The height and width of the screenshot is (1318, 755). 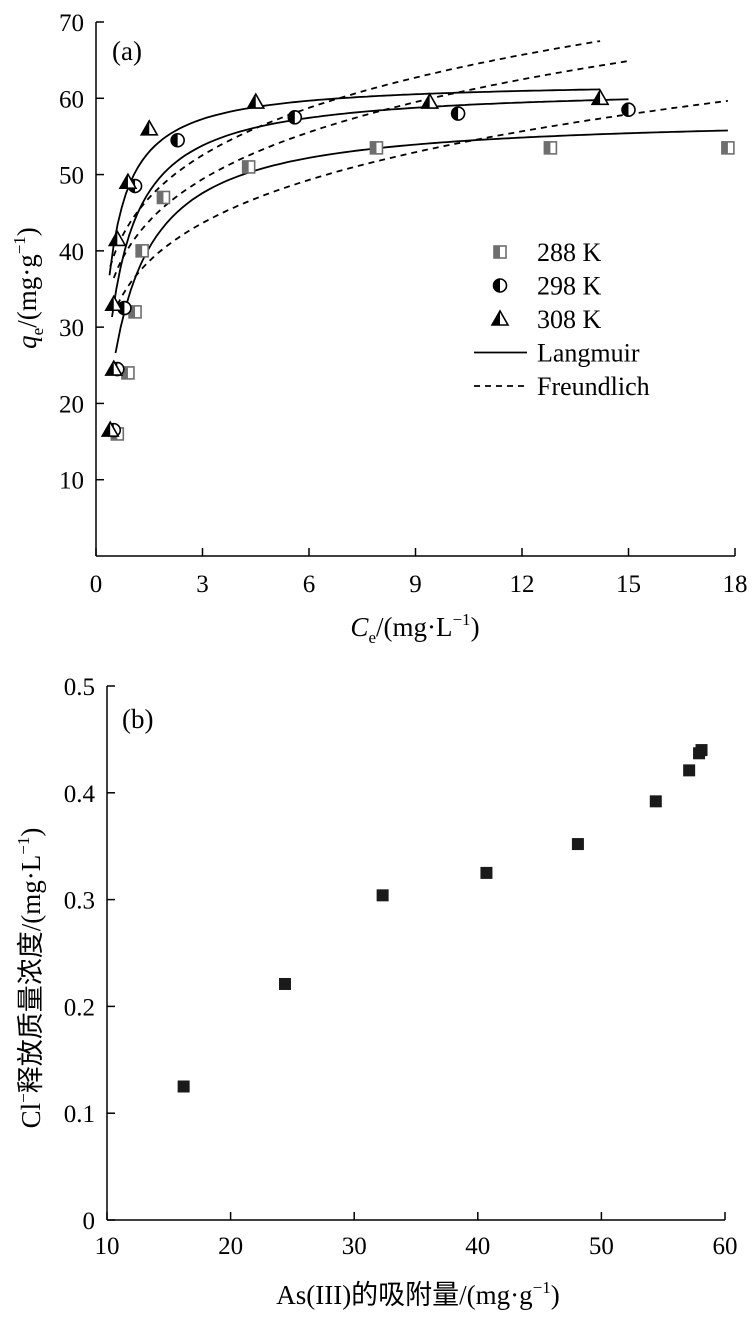 I want to click on y-tick-label: 30, so click(x=71, y=328).